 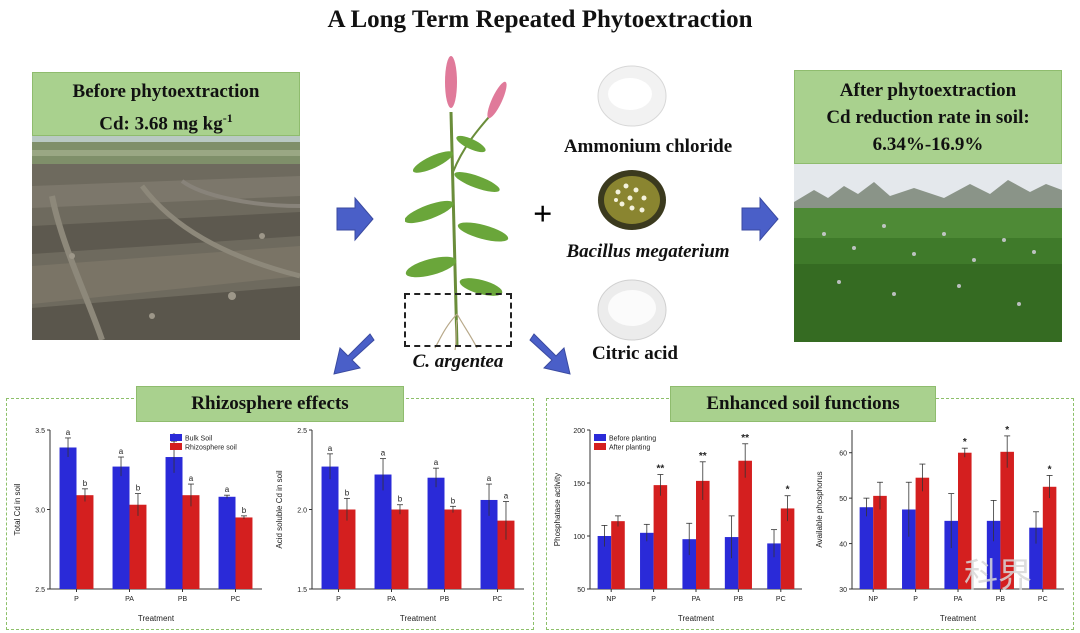 What do you see at coordinates (457, 203) in the screenshot?
I see `plant-illustration` at bounding box center [457, 203].